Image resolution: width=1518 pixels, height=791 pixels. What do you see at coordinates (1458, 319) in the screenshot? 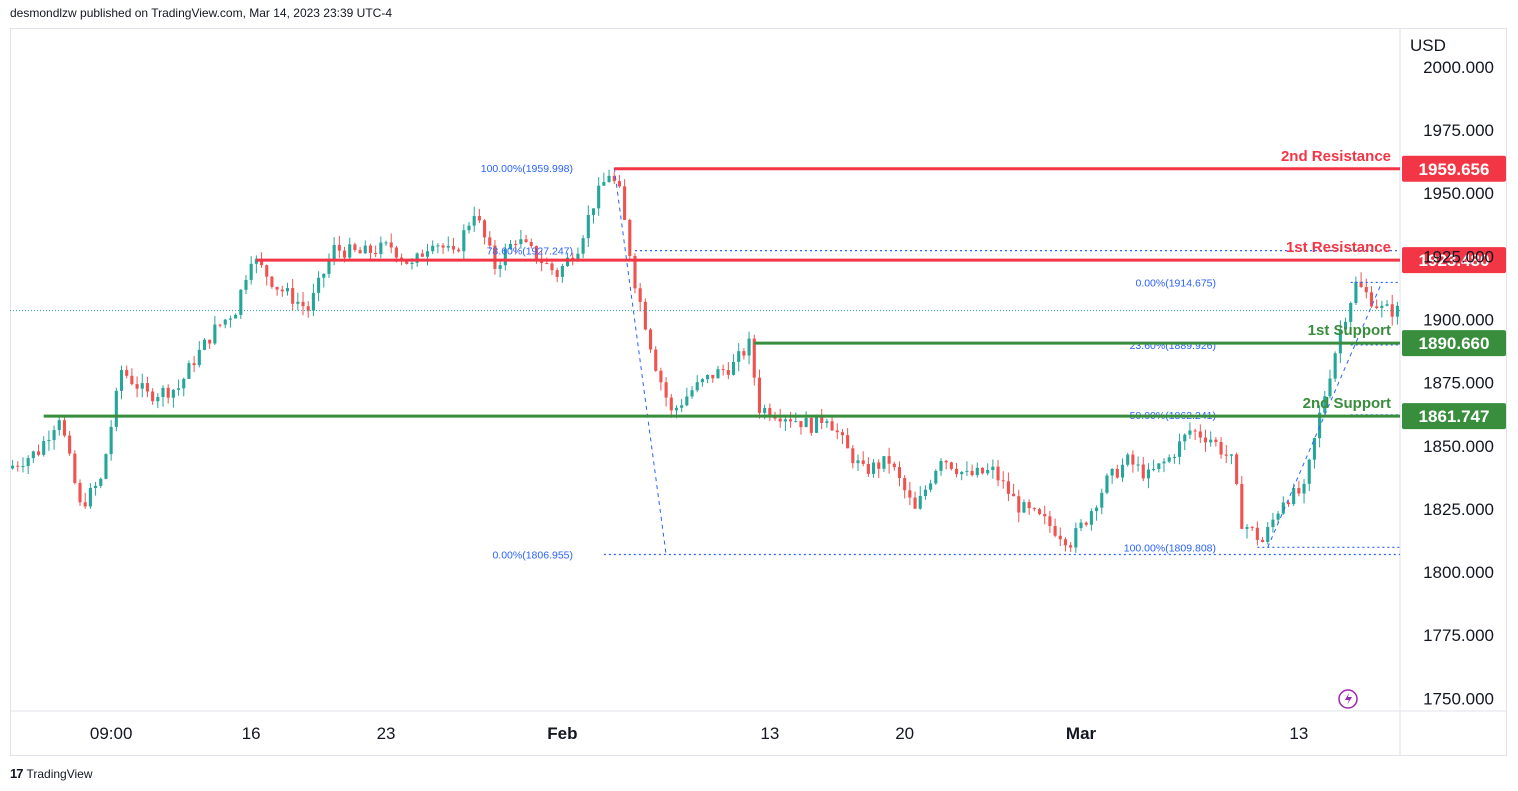
I see `y-tick-label: 1900.000` at bounding box center [1458, 319].